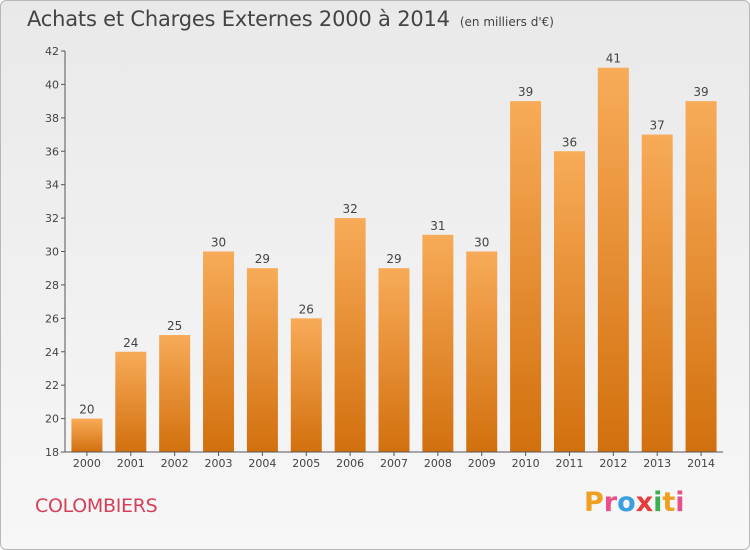 This screenshot has width=750, height=550. I want to click on chart-subtitle: (en milliers d'€), so click(506, 22).